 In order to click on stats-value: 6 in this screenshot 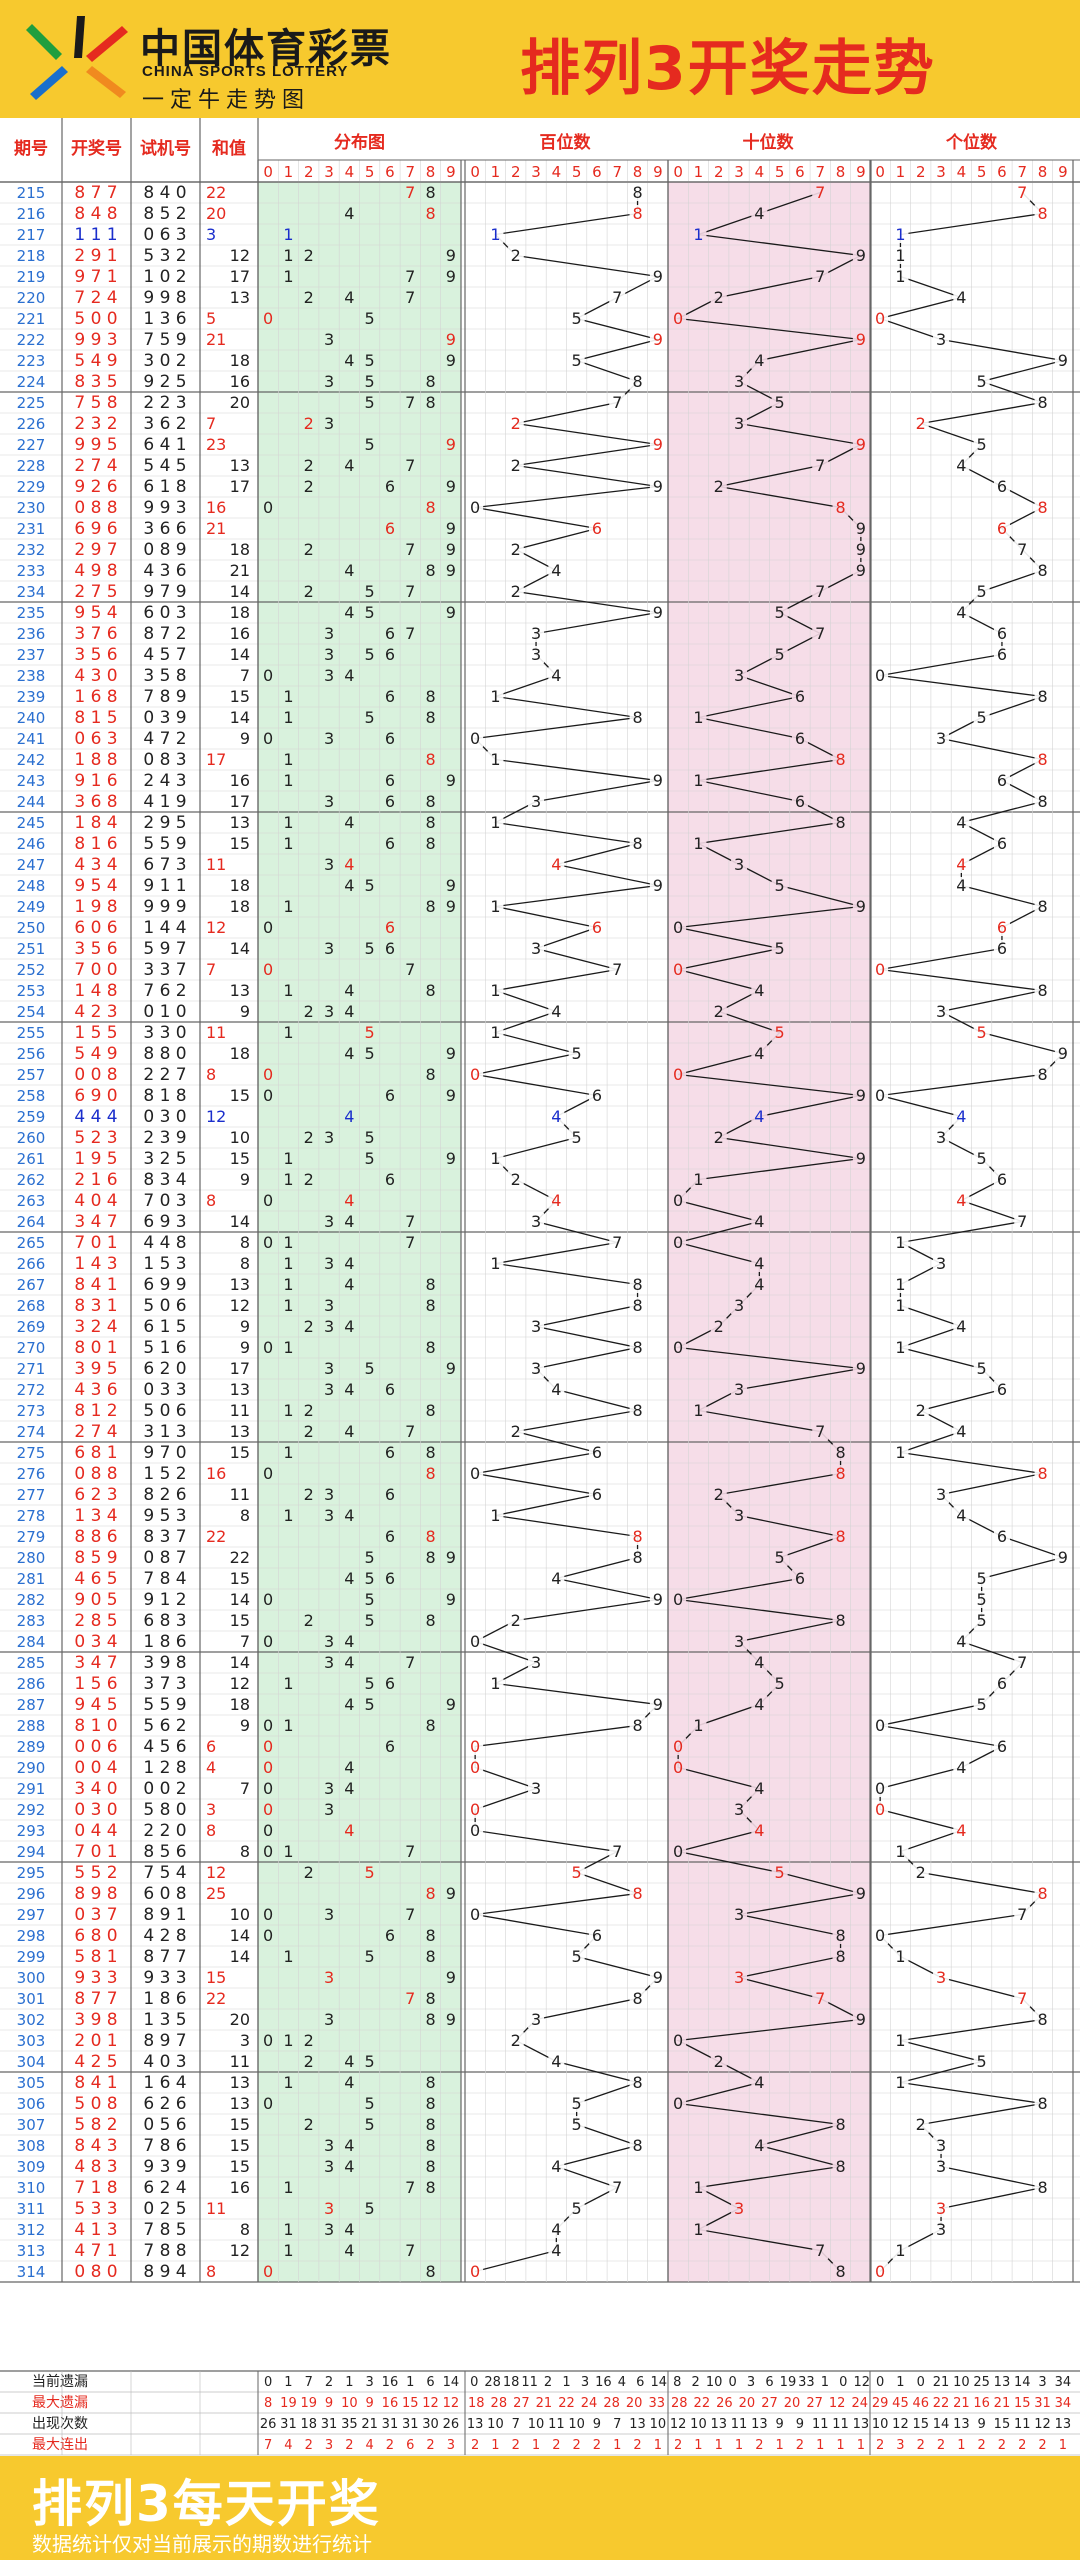, I will do `click(410, 2445)`.